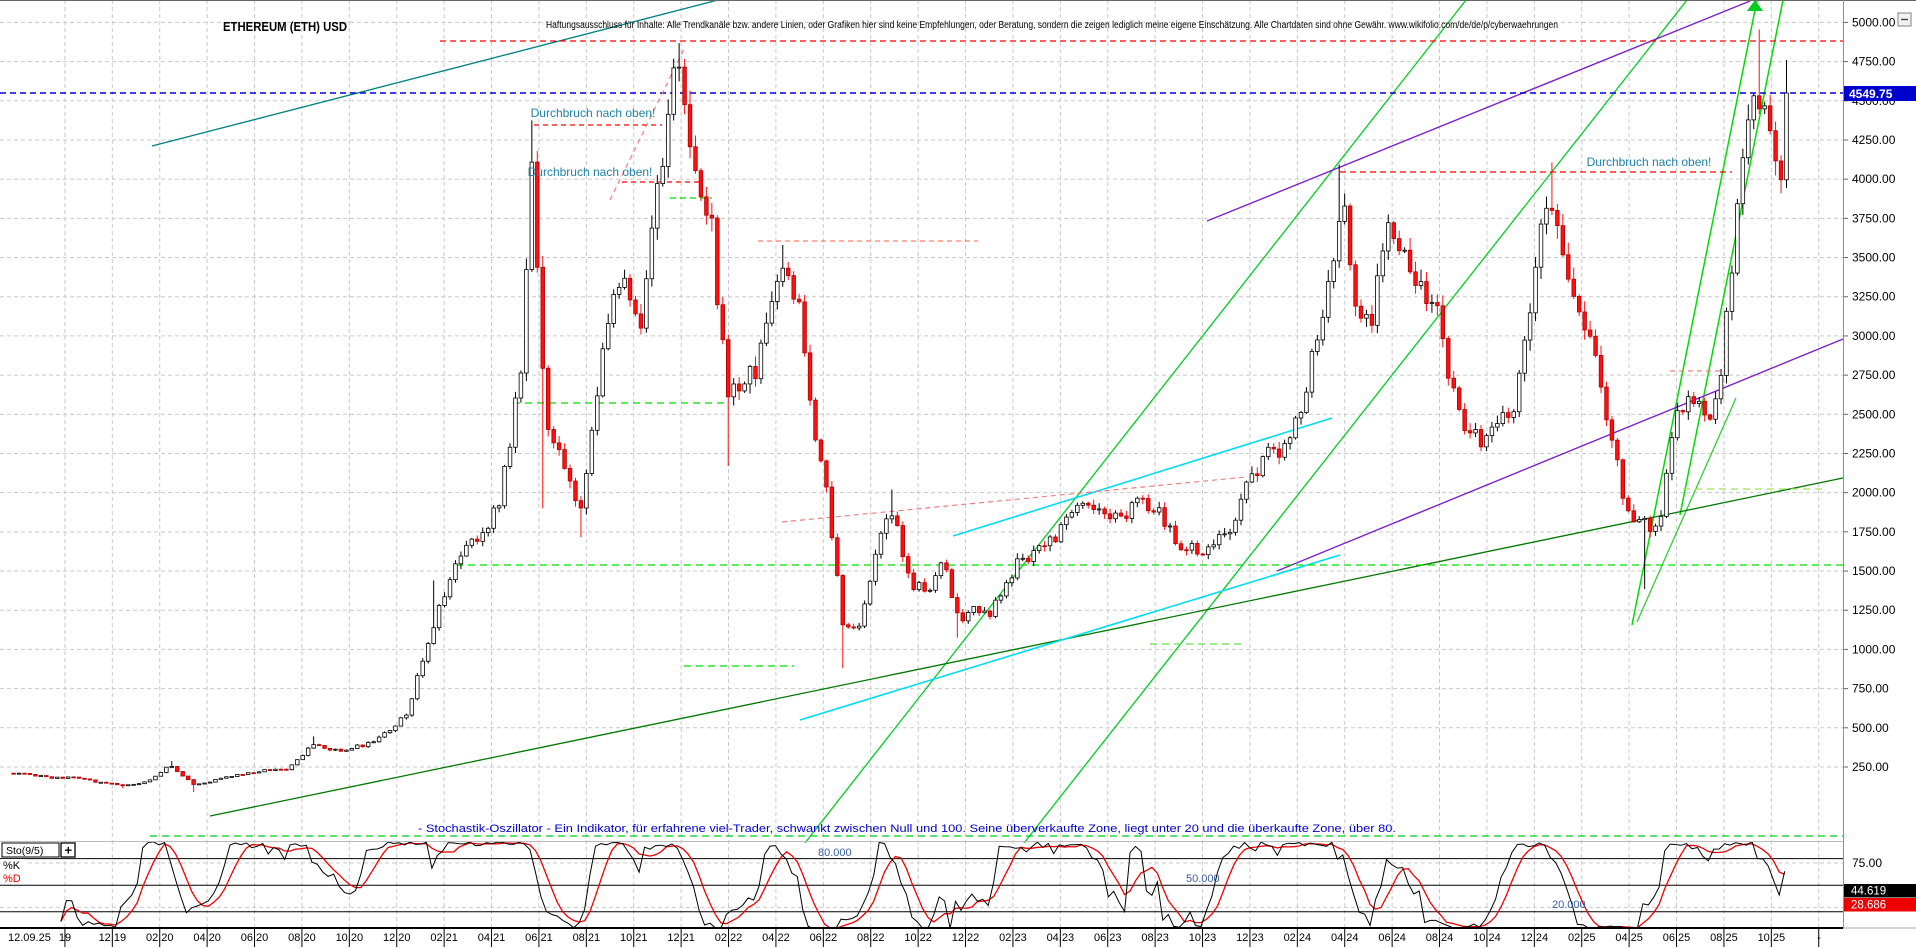  What do you see at coordinates (681, 938) in the screenshot?
I see `date-axis-label: 12.21` at bounding box center [681, 938].